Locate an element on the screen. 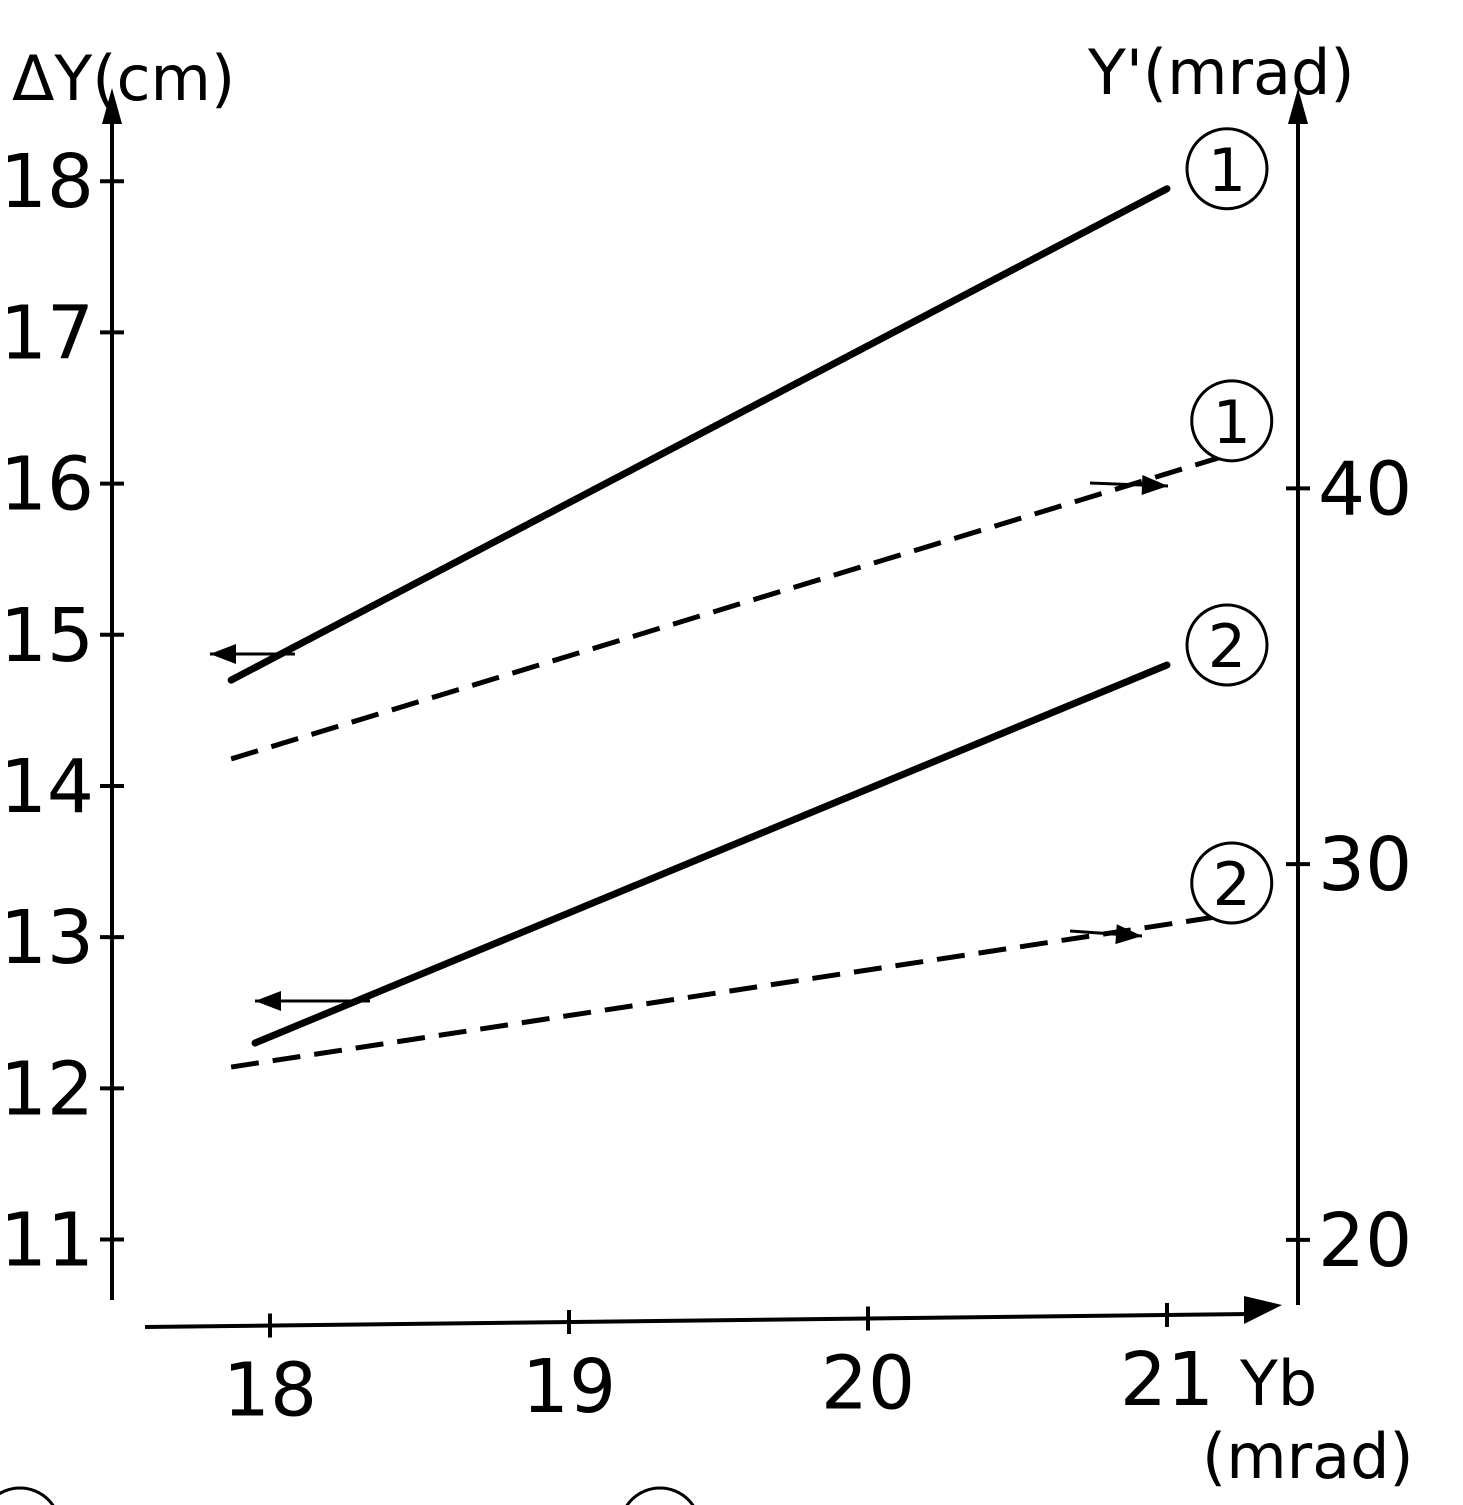 This screenshot has height=1505, width=1463. x-tick-label: 19 is located at coordinates (569, 1387).